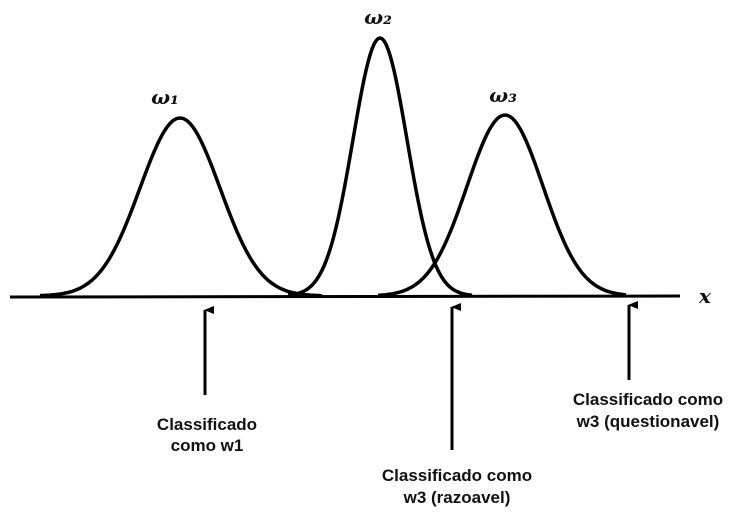  Describe the element at coordinates (207, 445) in the screenshot. I see `annotation: como w1` at that location.